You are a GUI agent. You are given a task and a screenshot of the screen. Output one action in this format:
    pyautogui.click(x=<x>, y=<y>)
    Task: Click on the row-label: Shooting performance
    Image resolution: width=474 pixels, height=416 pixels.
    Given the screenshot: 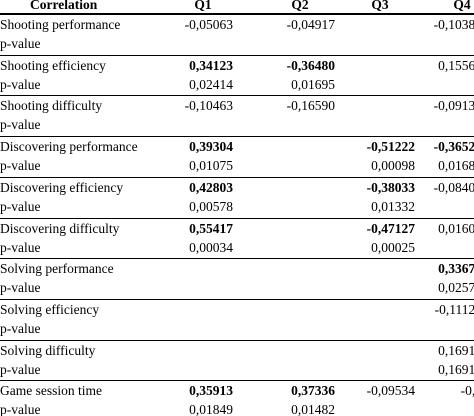 What is the action you would take?
    pyautogui.click(x=60, y=24)
    